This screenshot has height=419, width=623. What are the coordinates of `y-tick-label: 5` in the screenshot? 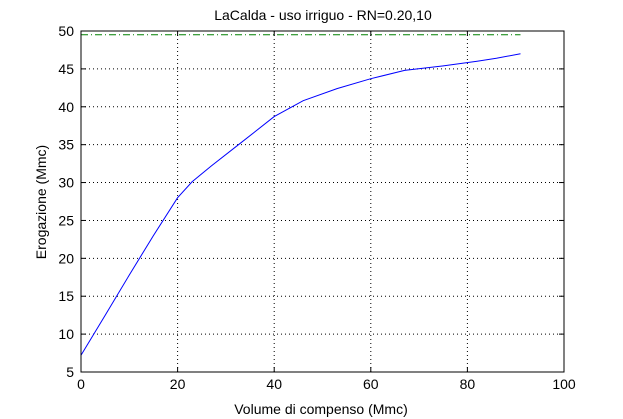 It's located at (70, 372).